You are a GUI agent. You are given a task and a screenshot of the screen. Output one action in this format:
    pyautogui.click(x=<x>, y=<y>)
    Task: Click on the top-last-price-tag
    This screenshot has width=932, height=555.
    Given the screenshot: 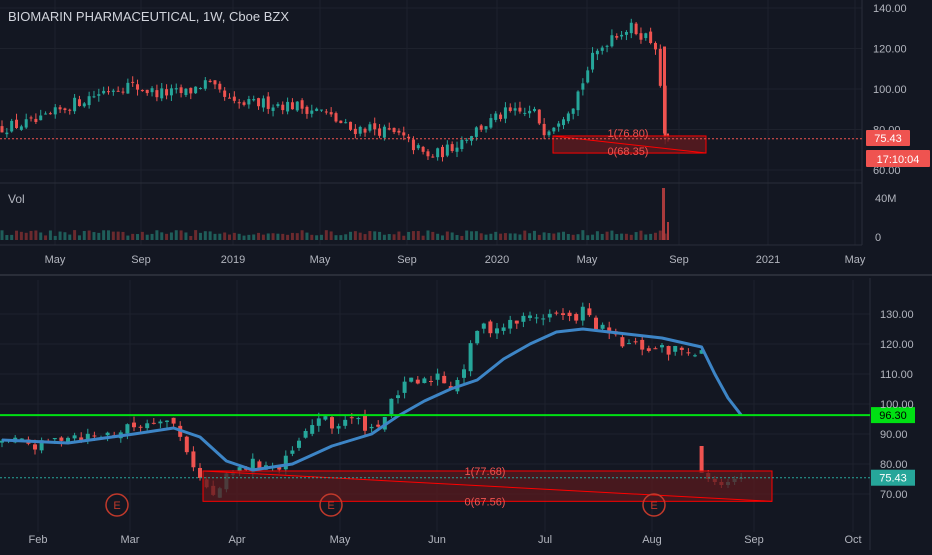 What is the action you would take?
    pyautogui.click(x=888, y=138)
    